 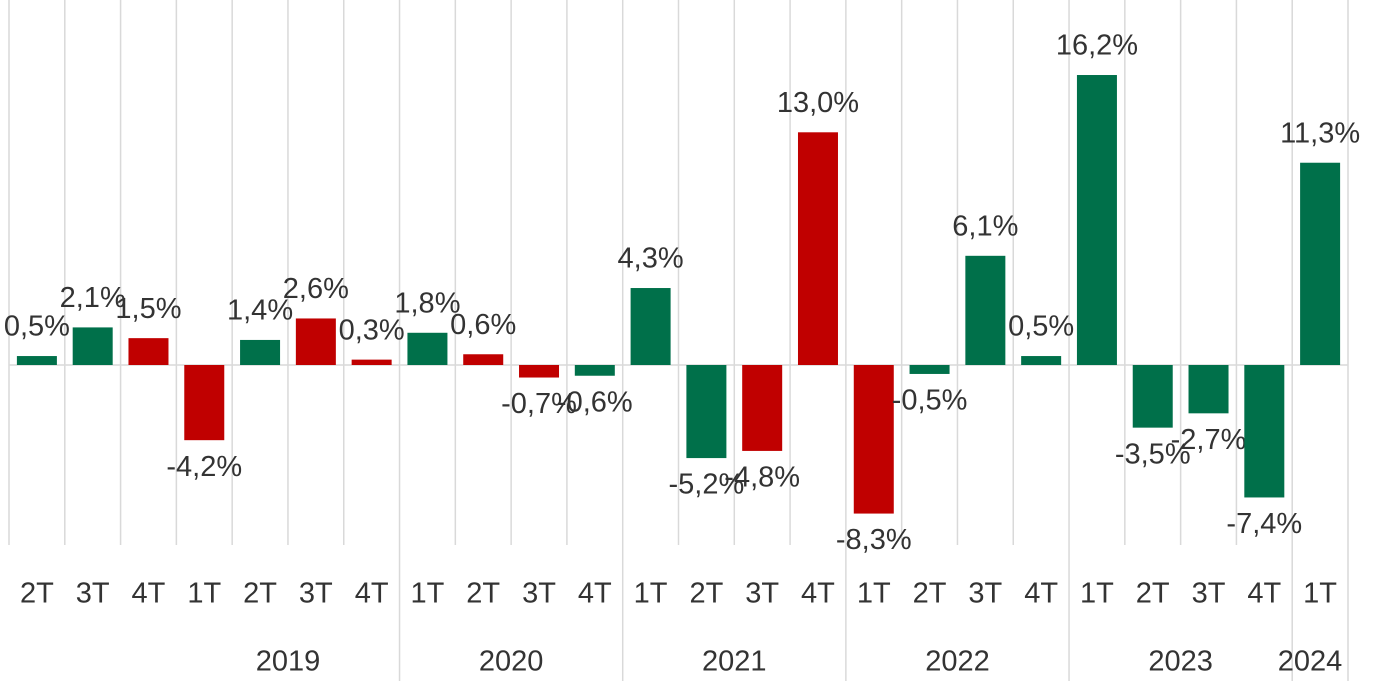 What do you see at coordinates (762, 478) in the screenshot?
I see `value-label: -4,8%` at bounding box center [762, 478].